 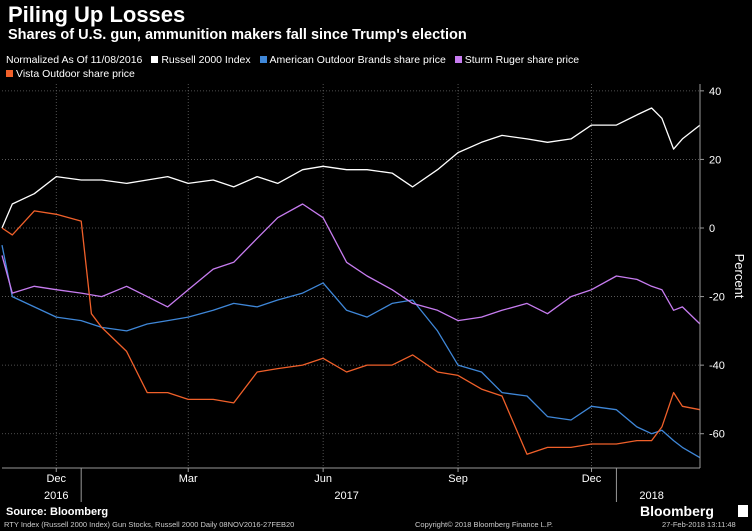 I want to click on legend-label: Sturm Ruger share price, so click(x=522, y=60).